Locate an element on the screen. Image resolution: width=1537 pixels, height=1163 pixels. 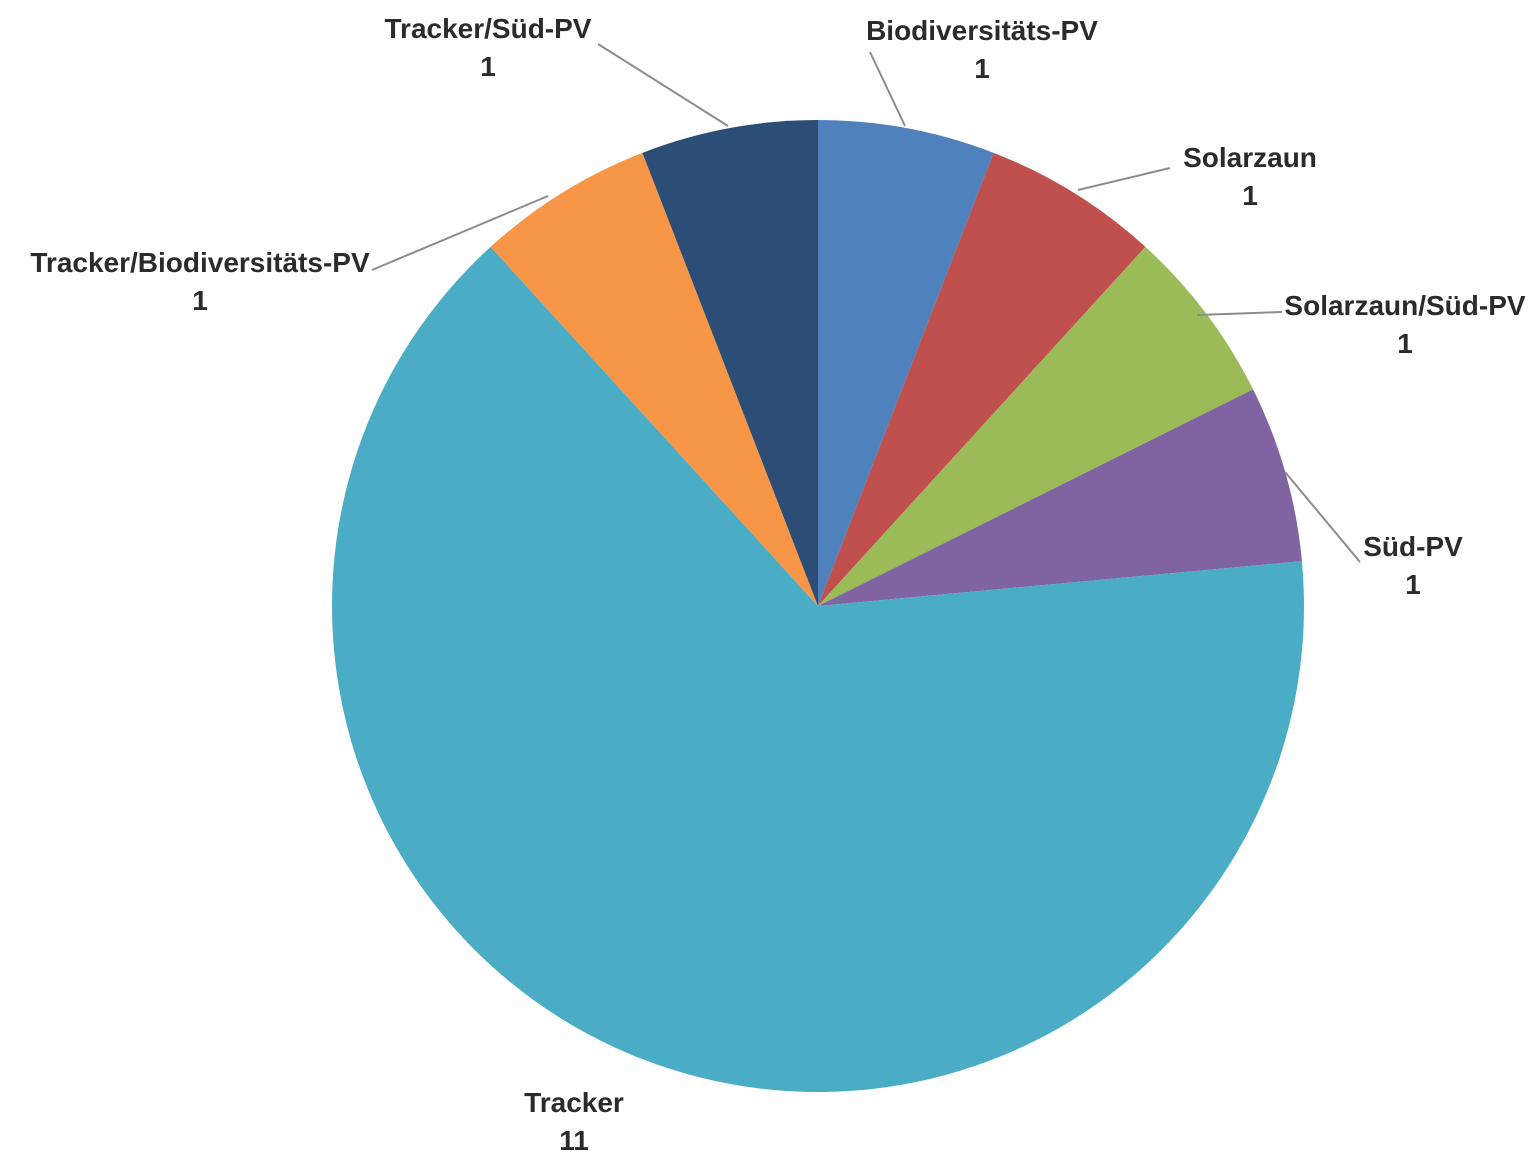
data-label-category-biodiversitäts-pv: Biodiversitäts-PV is located at coordinates (982, 30).